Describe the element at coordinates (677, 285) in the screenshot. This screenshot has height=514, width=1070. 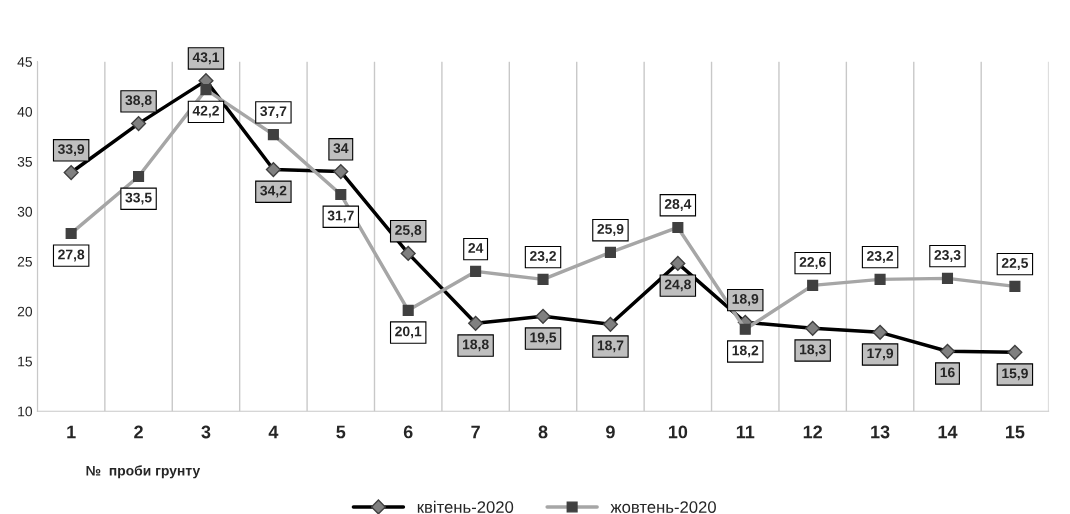
I see `data-label: 24,8` at that location.